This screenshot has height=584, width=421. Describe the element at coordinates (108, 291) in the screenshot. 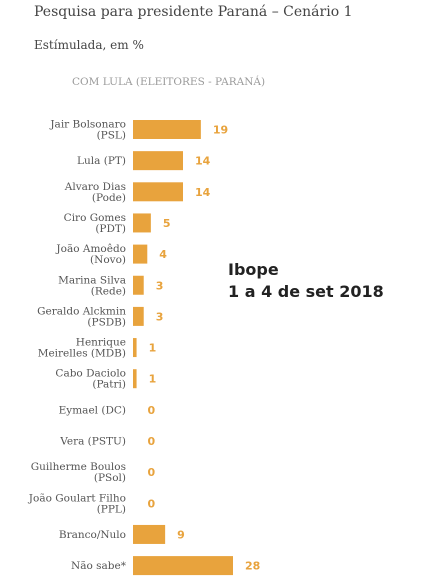

I see `category-label-line: (Rede)` at that location.